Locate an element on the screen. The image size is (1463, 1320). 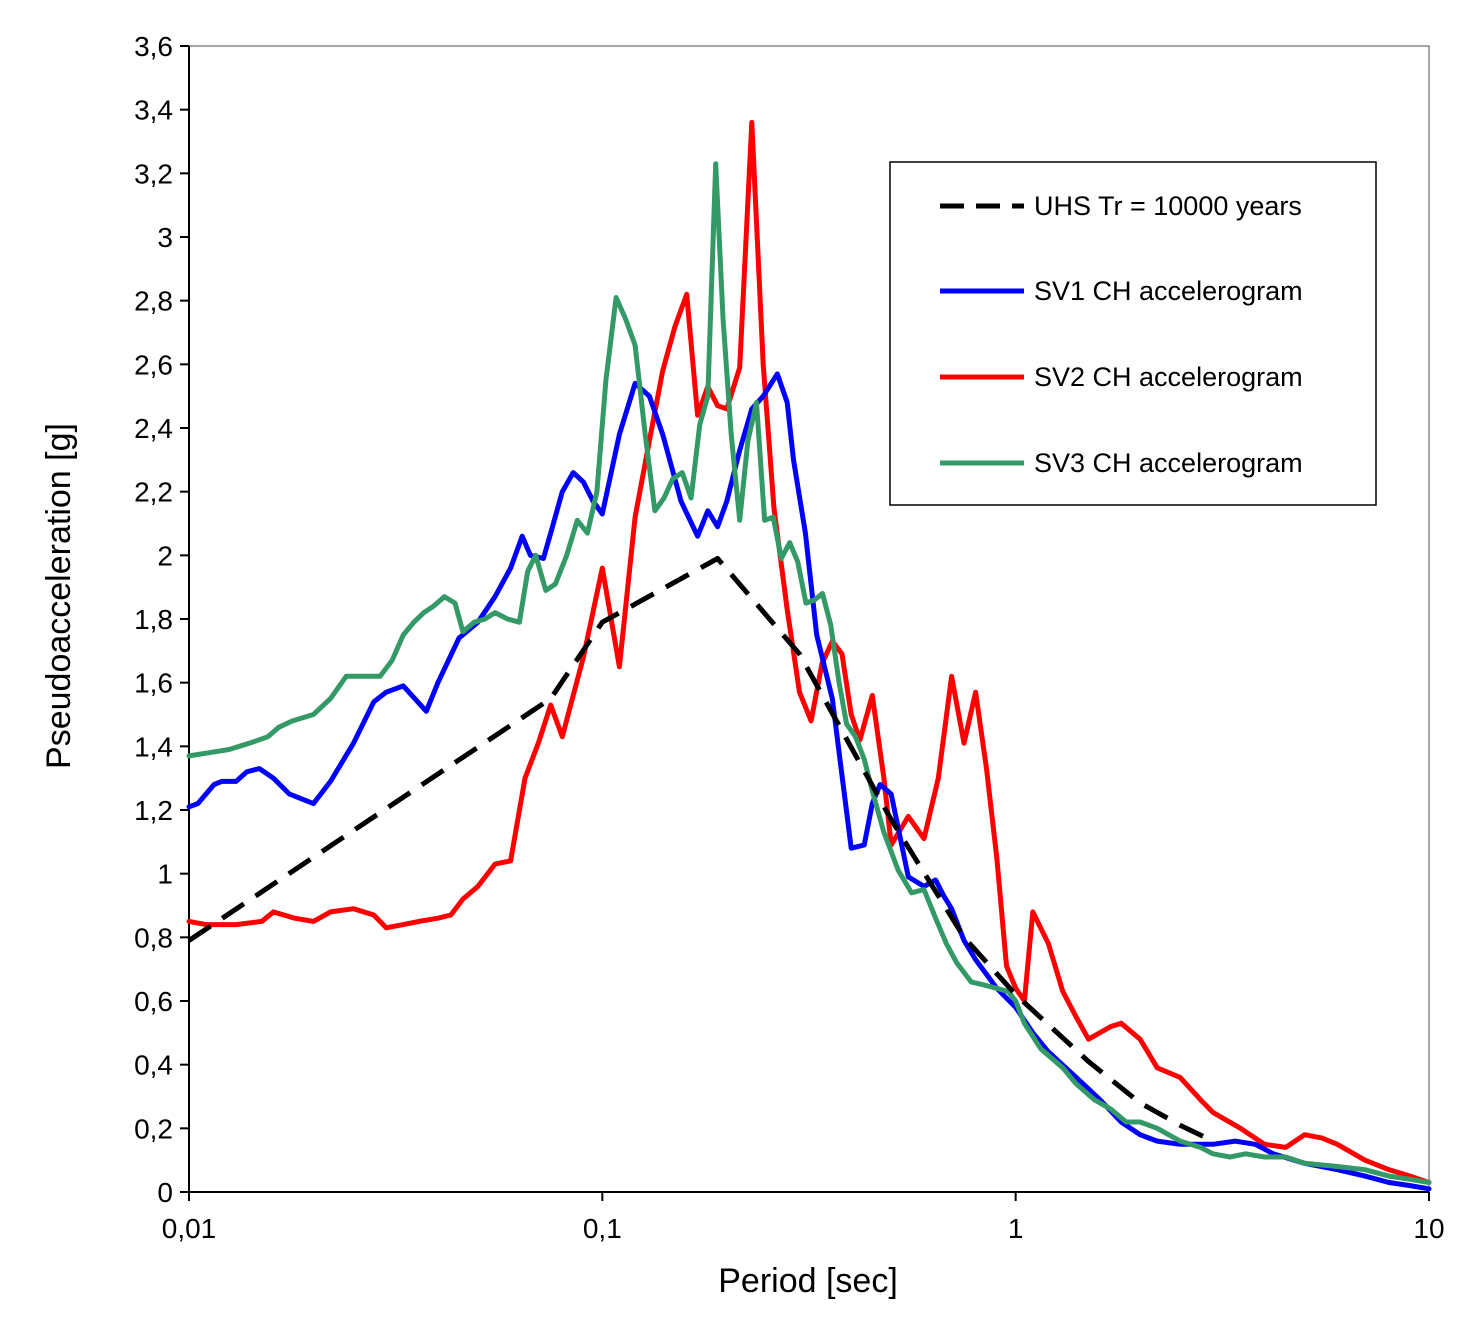
y-tick-label: 2,4 is located at coordinates (153, 428).